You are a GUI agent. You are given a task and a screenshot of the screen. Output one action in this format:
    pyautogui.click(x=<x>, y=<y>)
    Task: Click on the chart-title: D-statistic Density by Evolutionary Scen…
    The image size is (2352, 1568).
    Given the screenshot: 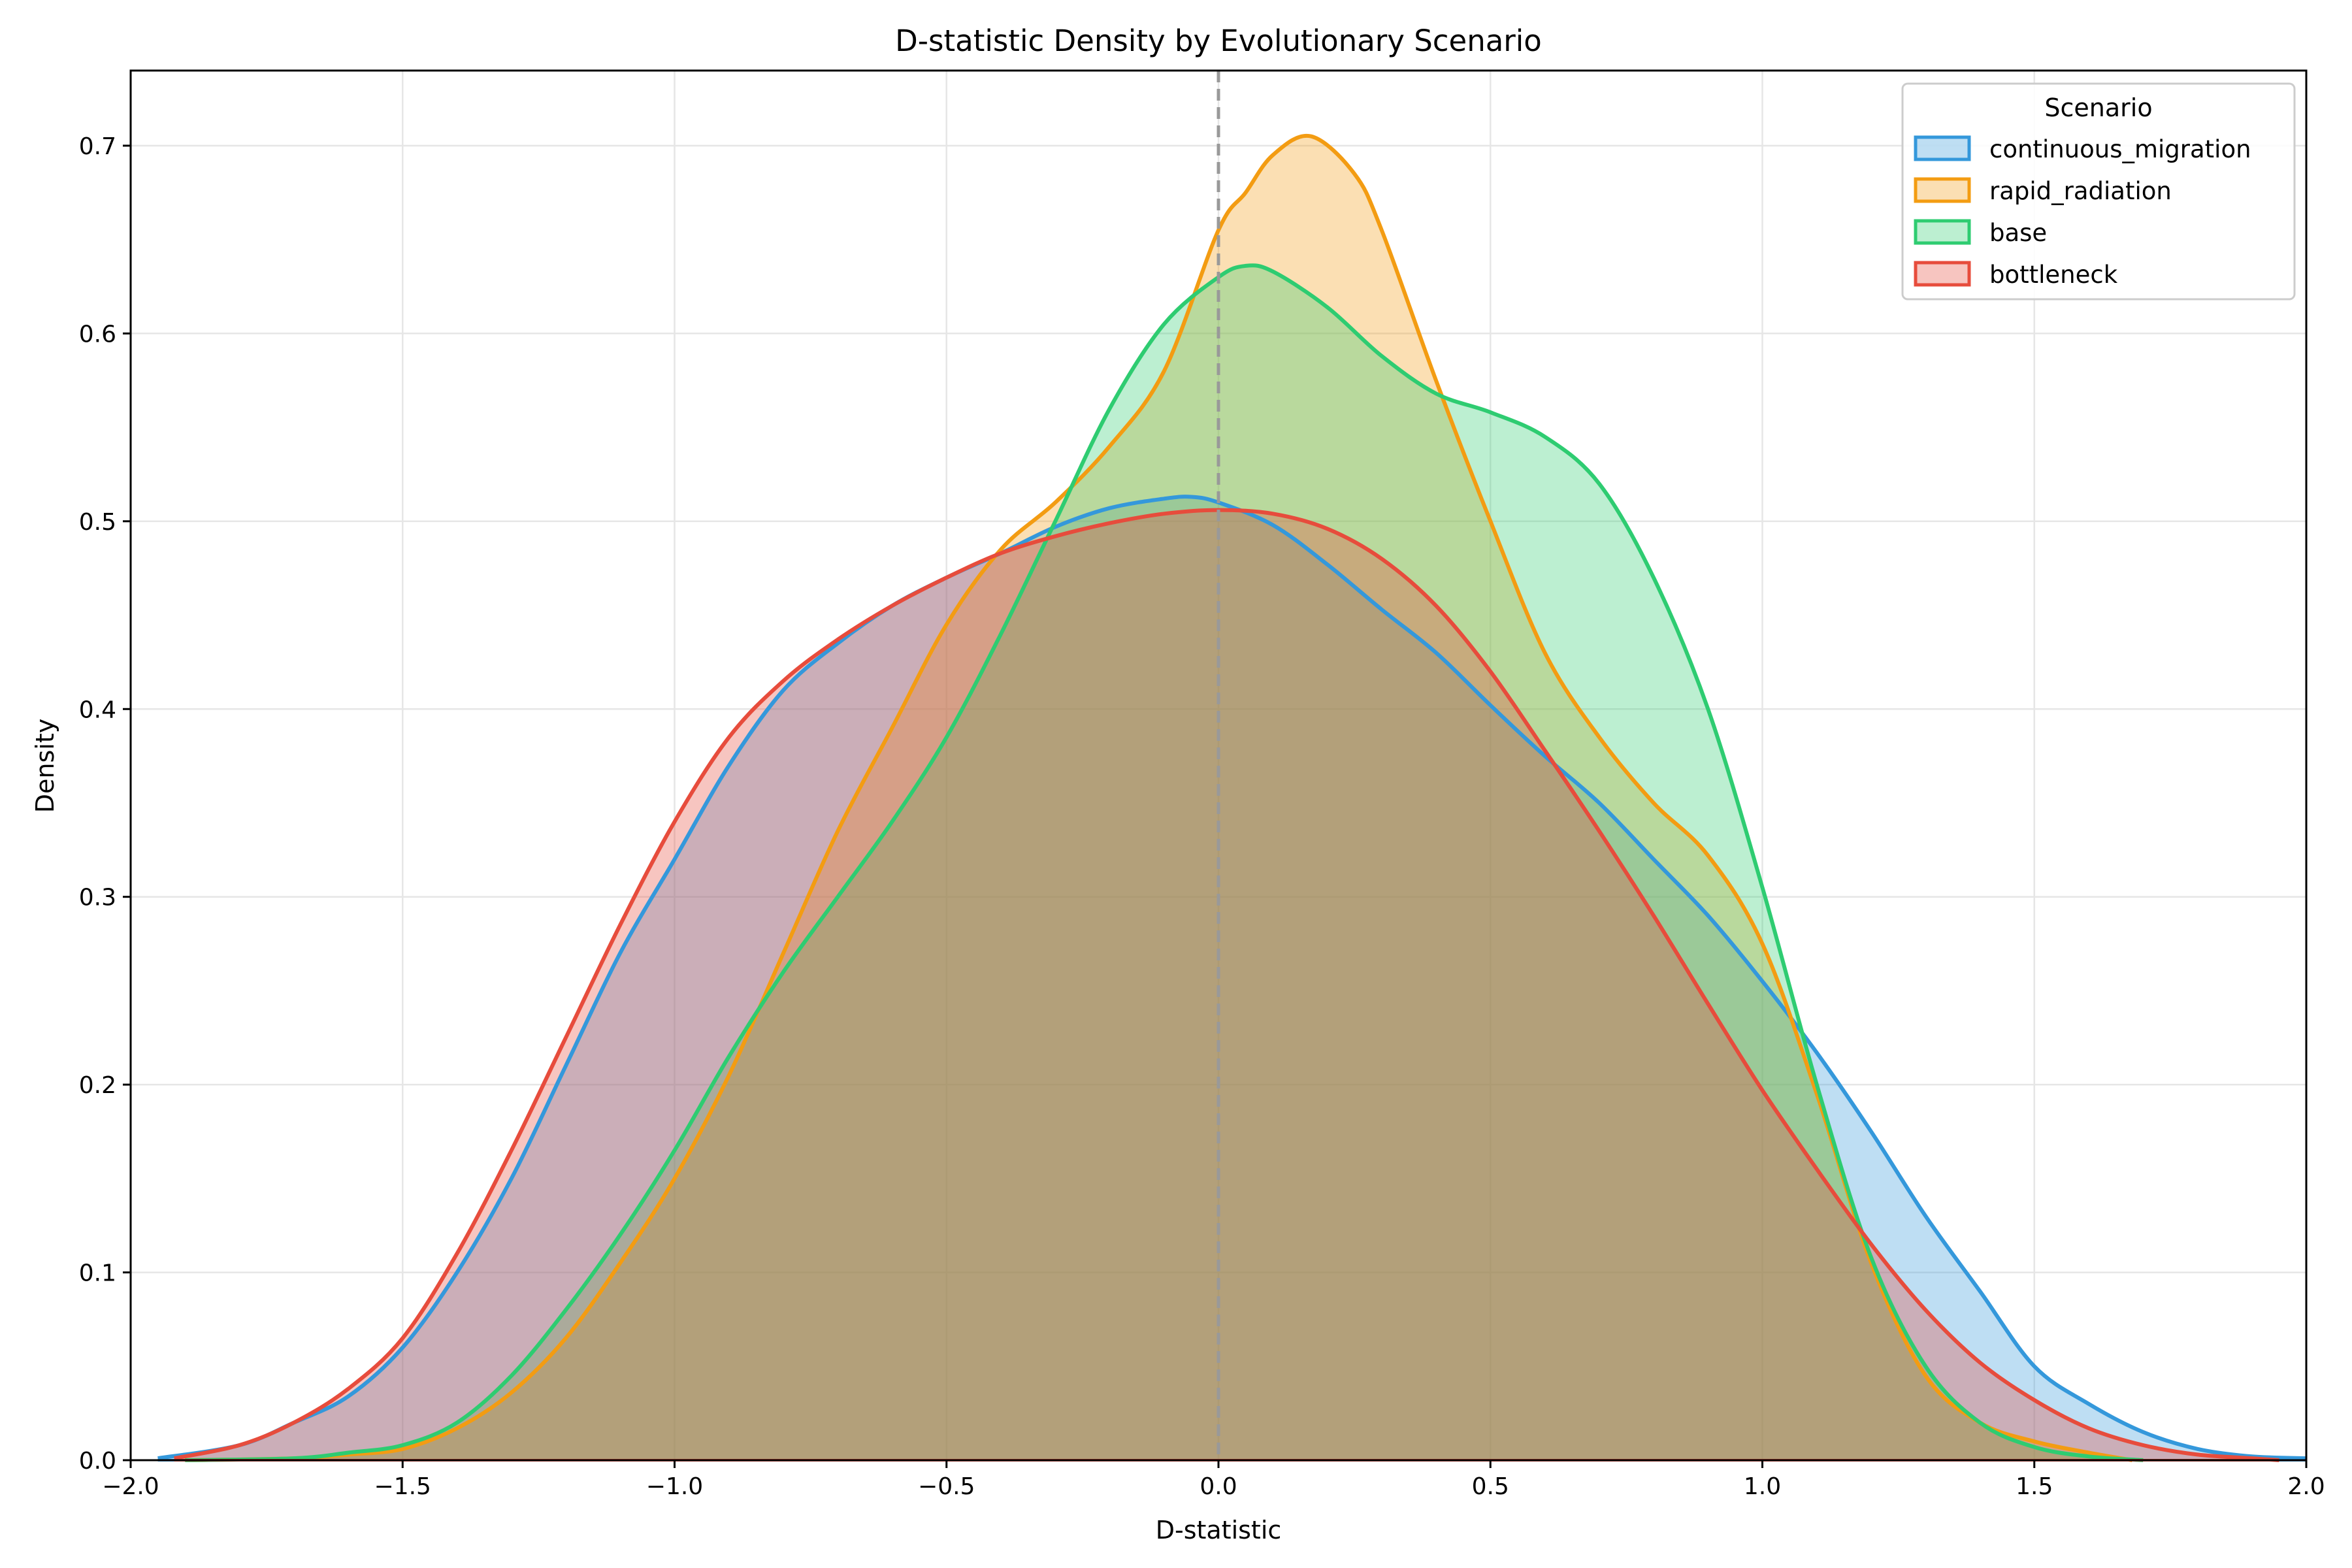 What is the action you would take?
    pyautogui.click(x=1218, y=41)
    